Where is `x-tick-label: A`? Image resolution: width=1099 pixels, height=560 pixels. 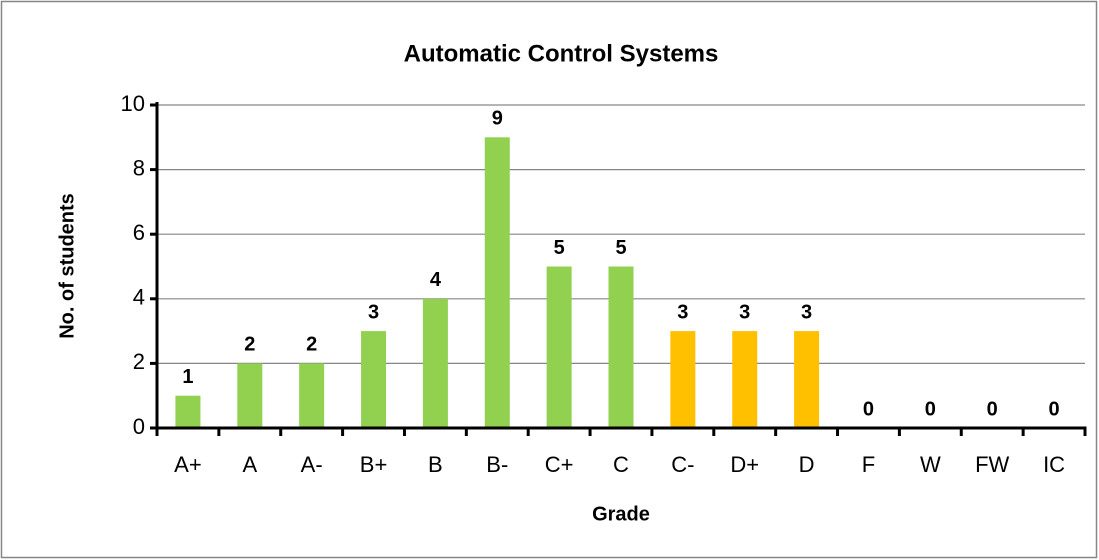 x-tick-label: A is located at coordinates (249, 464).